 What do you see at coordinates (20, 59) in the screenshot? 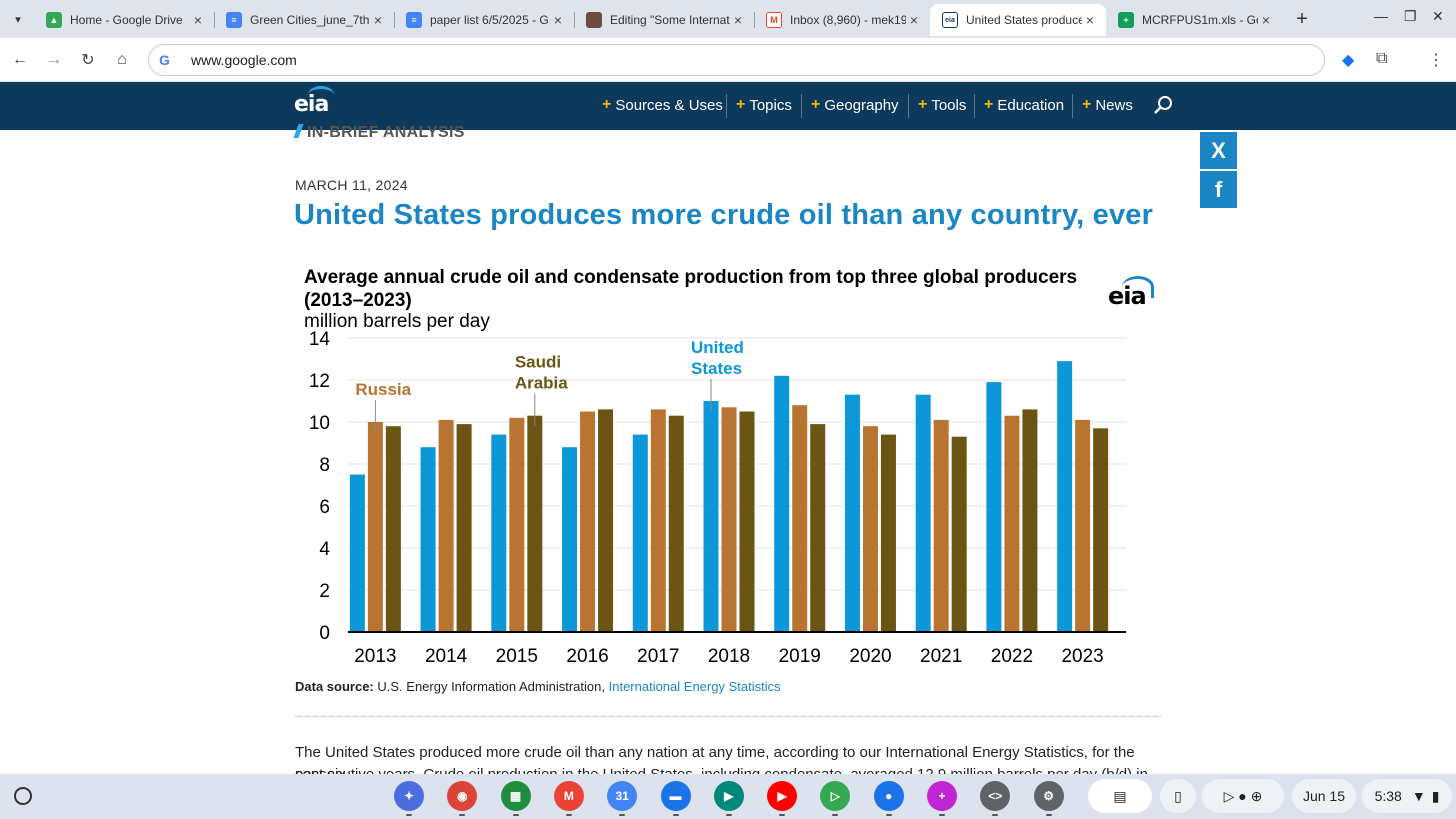
I see `back-icon: ←` at bounding box center [20, 59].